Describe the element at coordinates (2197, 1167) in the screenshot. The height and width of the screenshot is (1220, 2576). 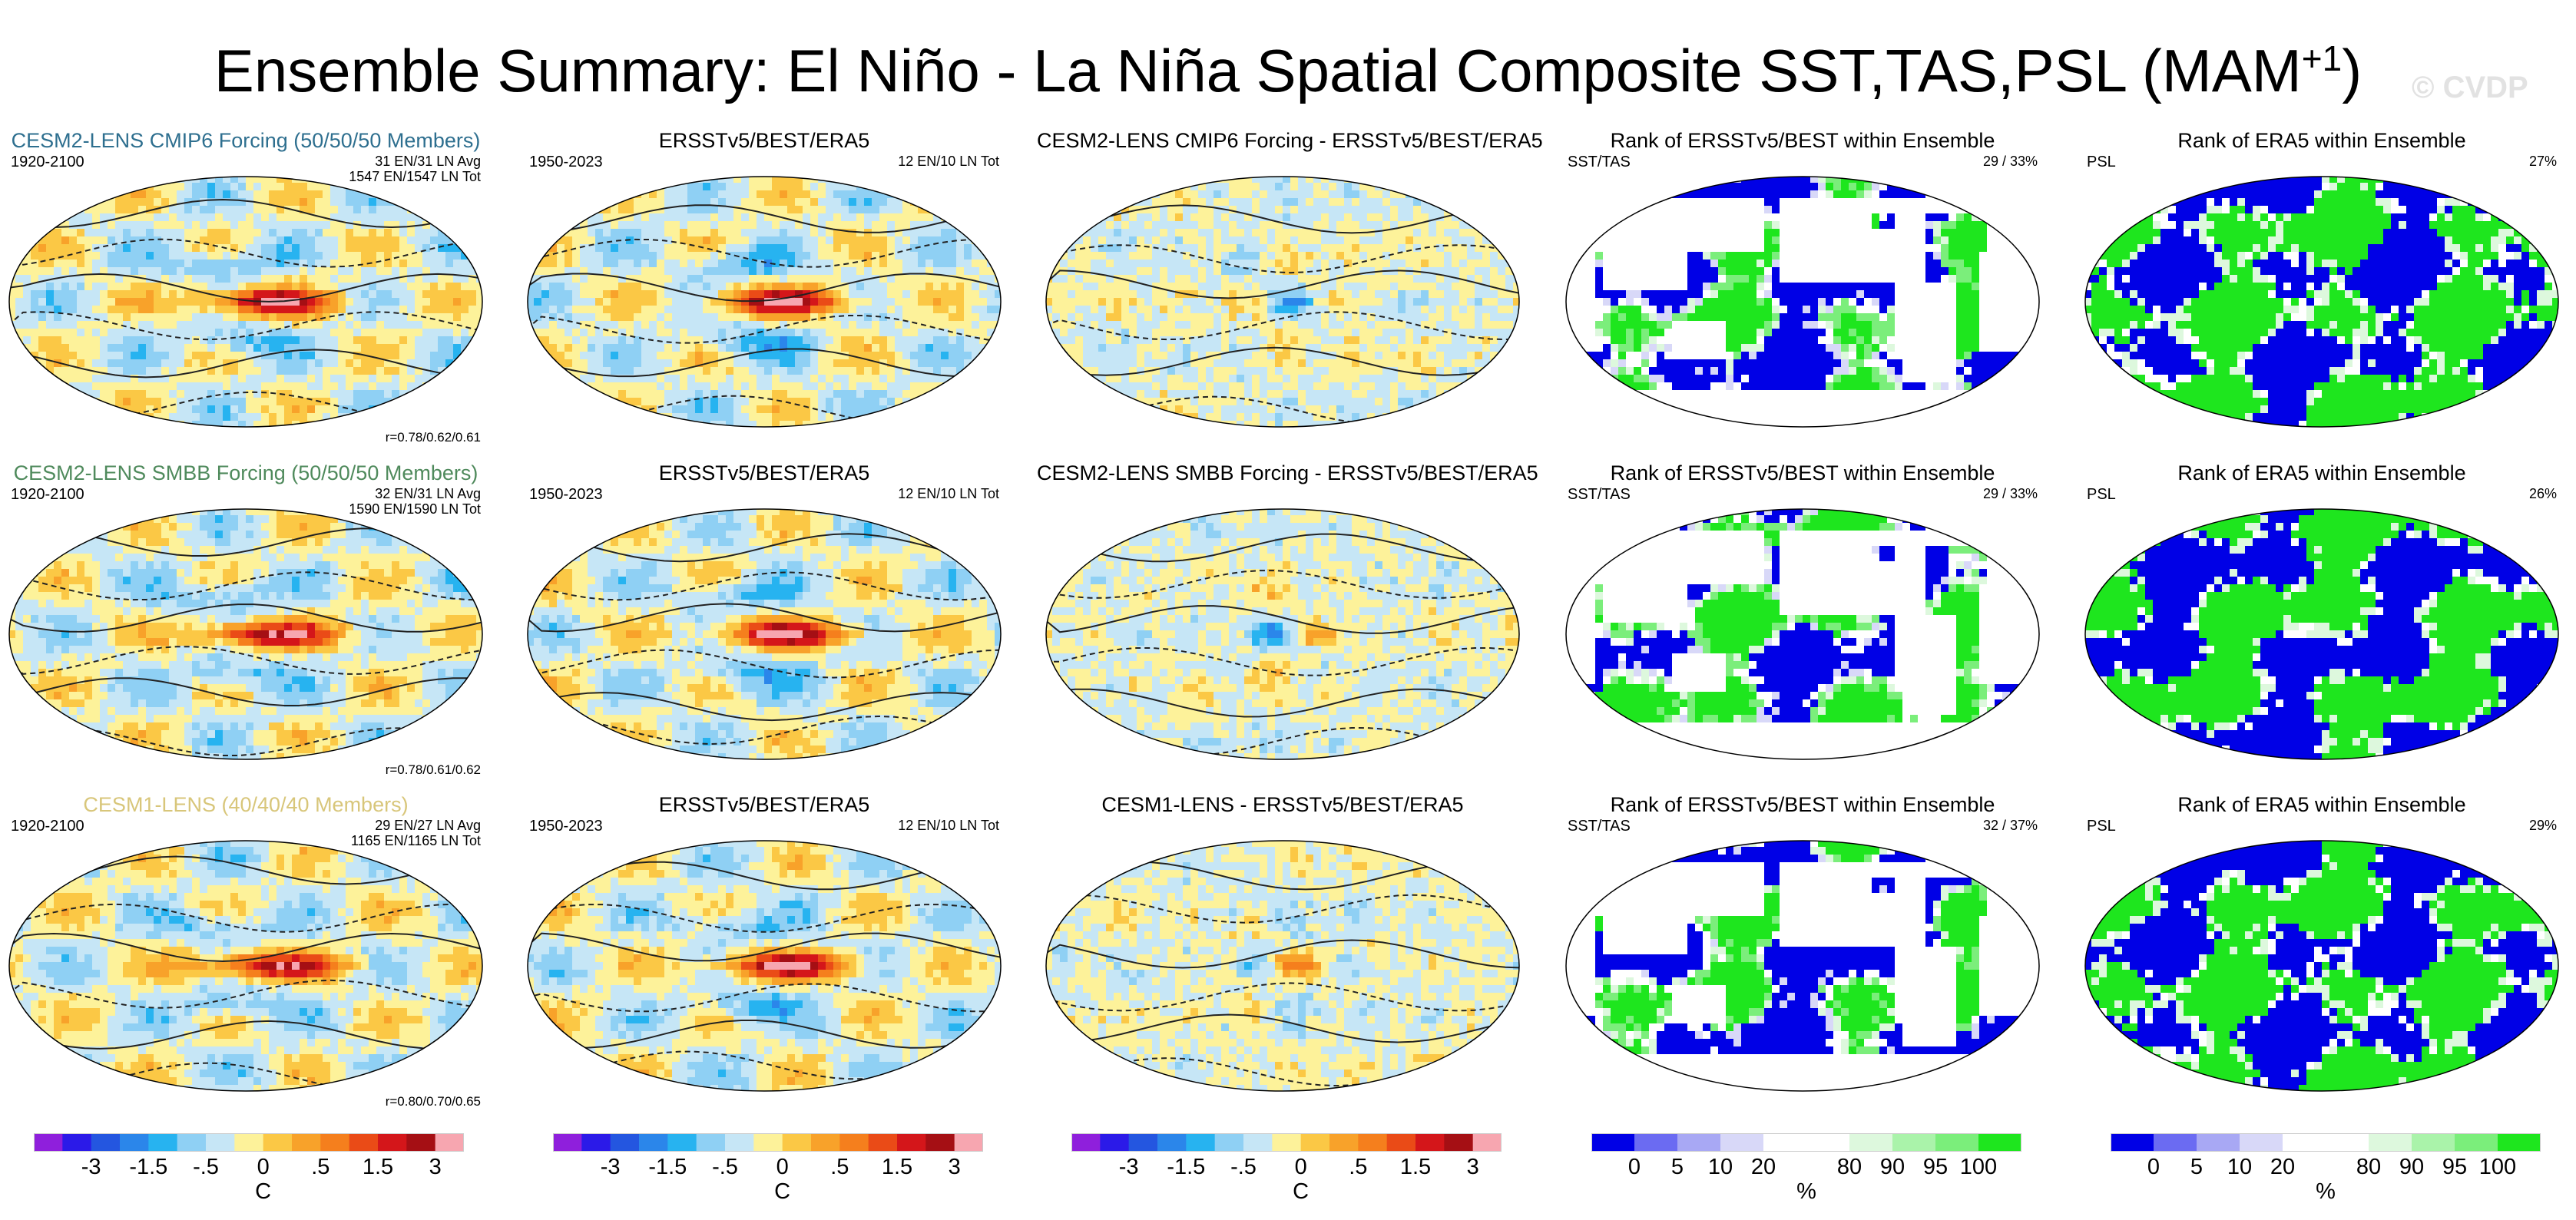
I see `colorbar-tick-label: 5` at that location.